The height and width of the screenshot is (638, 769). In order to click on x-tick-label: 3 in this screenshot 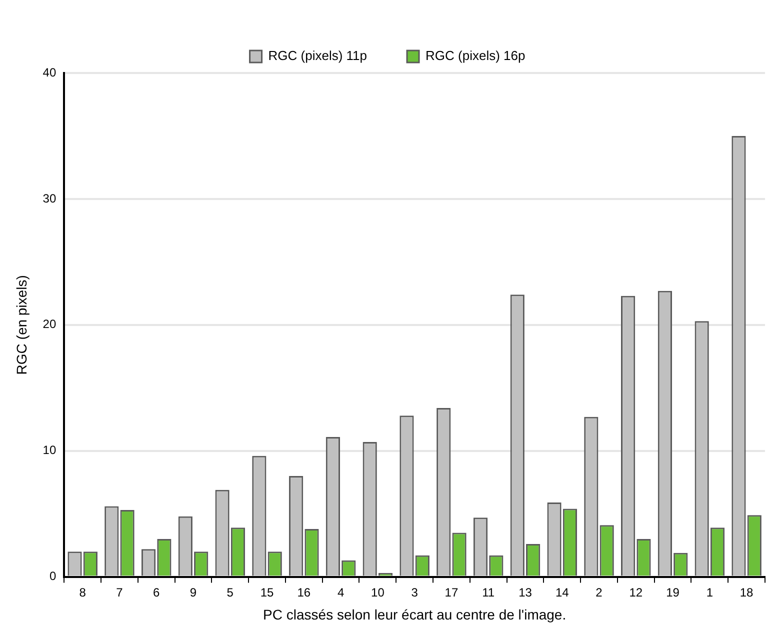, I will do `click(414, 592)`.